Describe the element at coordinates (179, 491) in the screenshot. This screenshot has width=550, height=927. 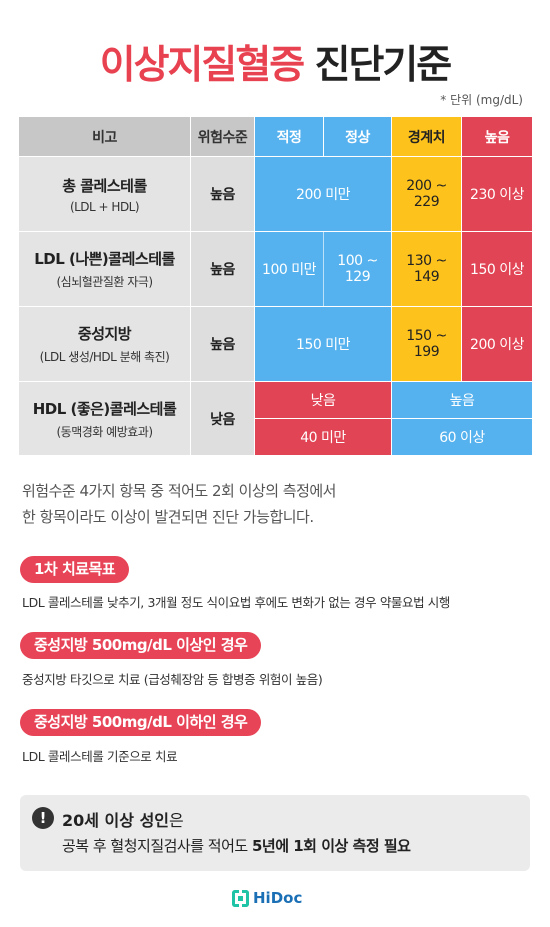
I see `description-line-1: 위험수준 4가지 항목 중 적어도 2회 이상의 측정에서` at that location.